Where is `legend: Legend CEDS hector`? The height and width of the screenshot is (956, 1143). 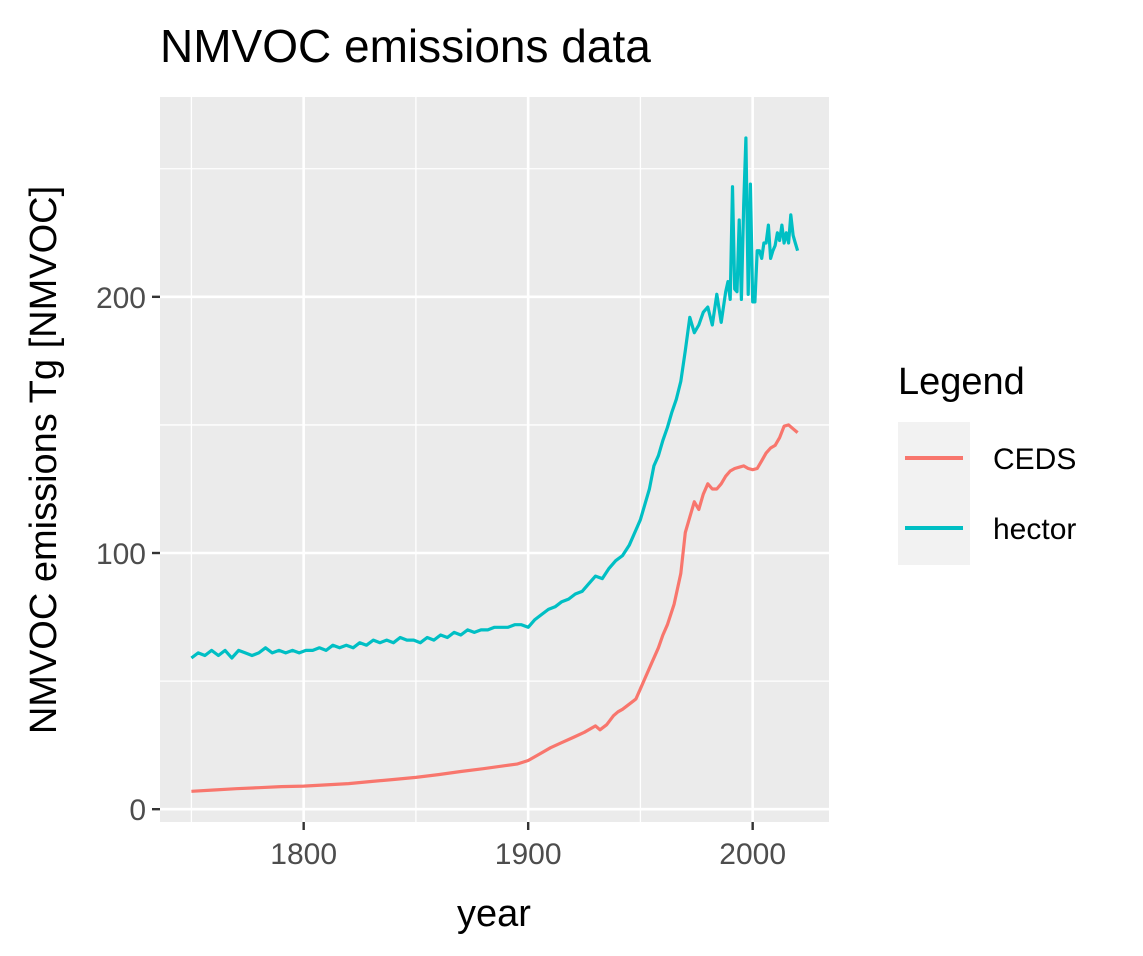
legend: Legend CEDS hector is located at coordinates (987, 463).